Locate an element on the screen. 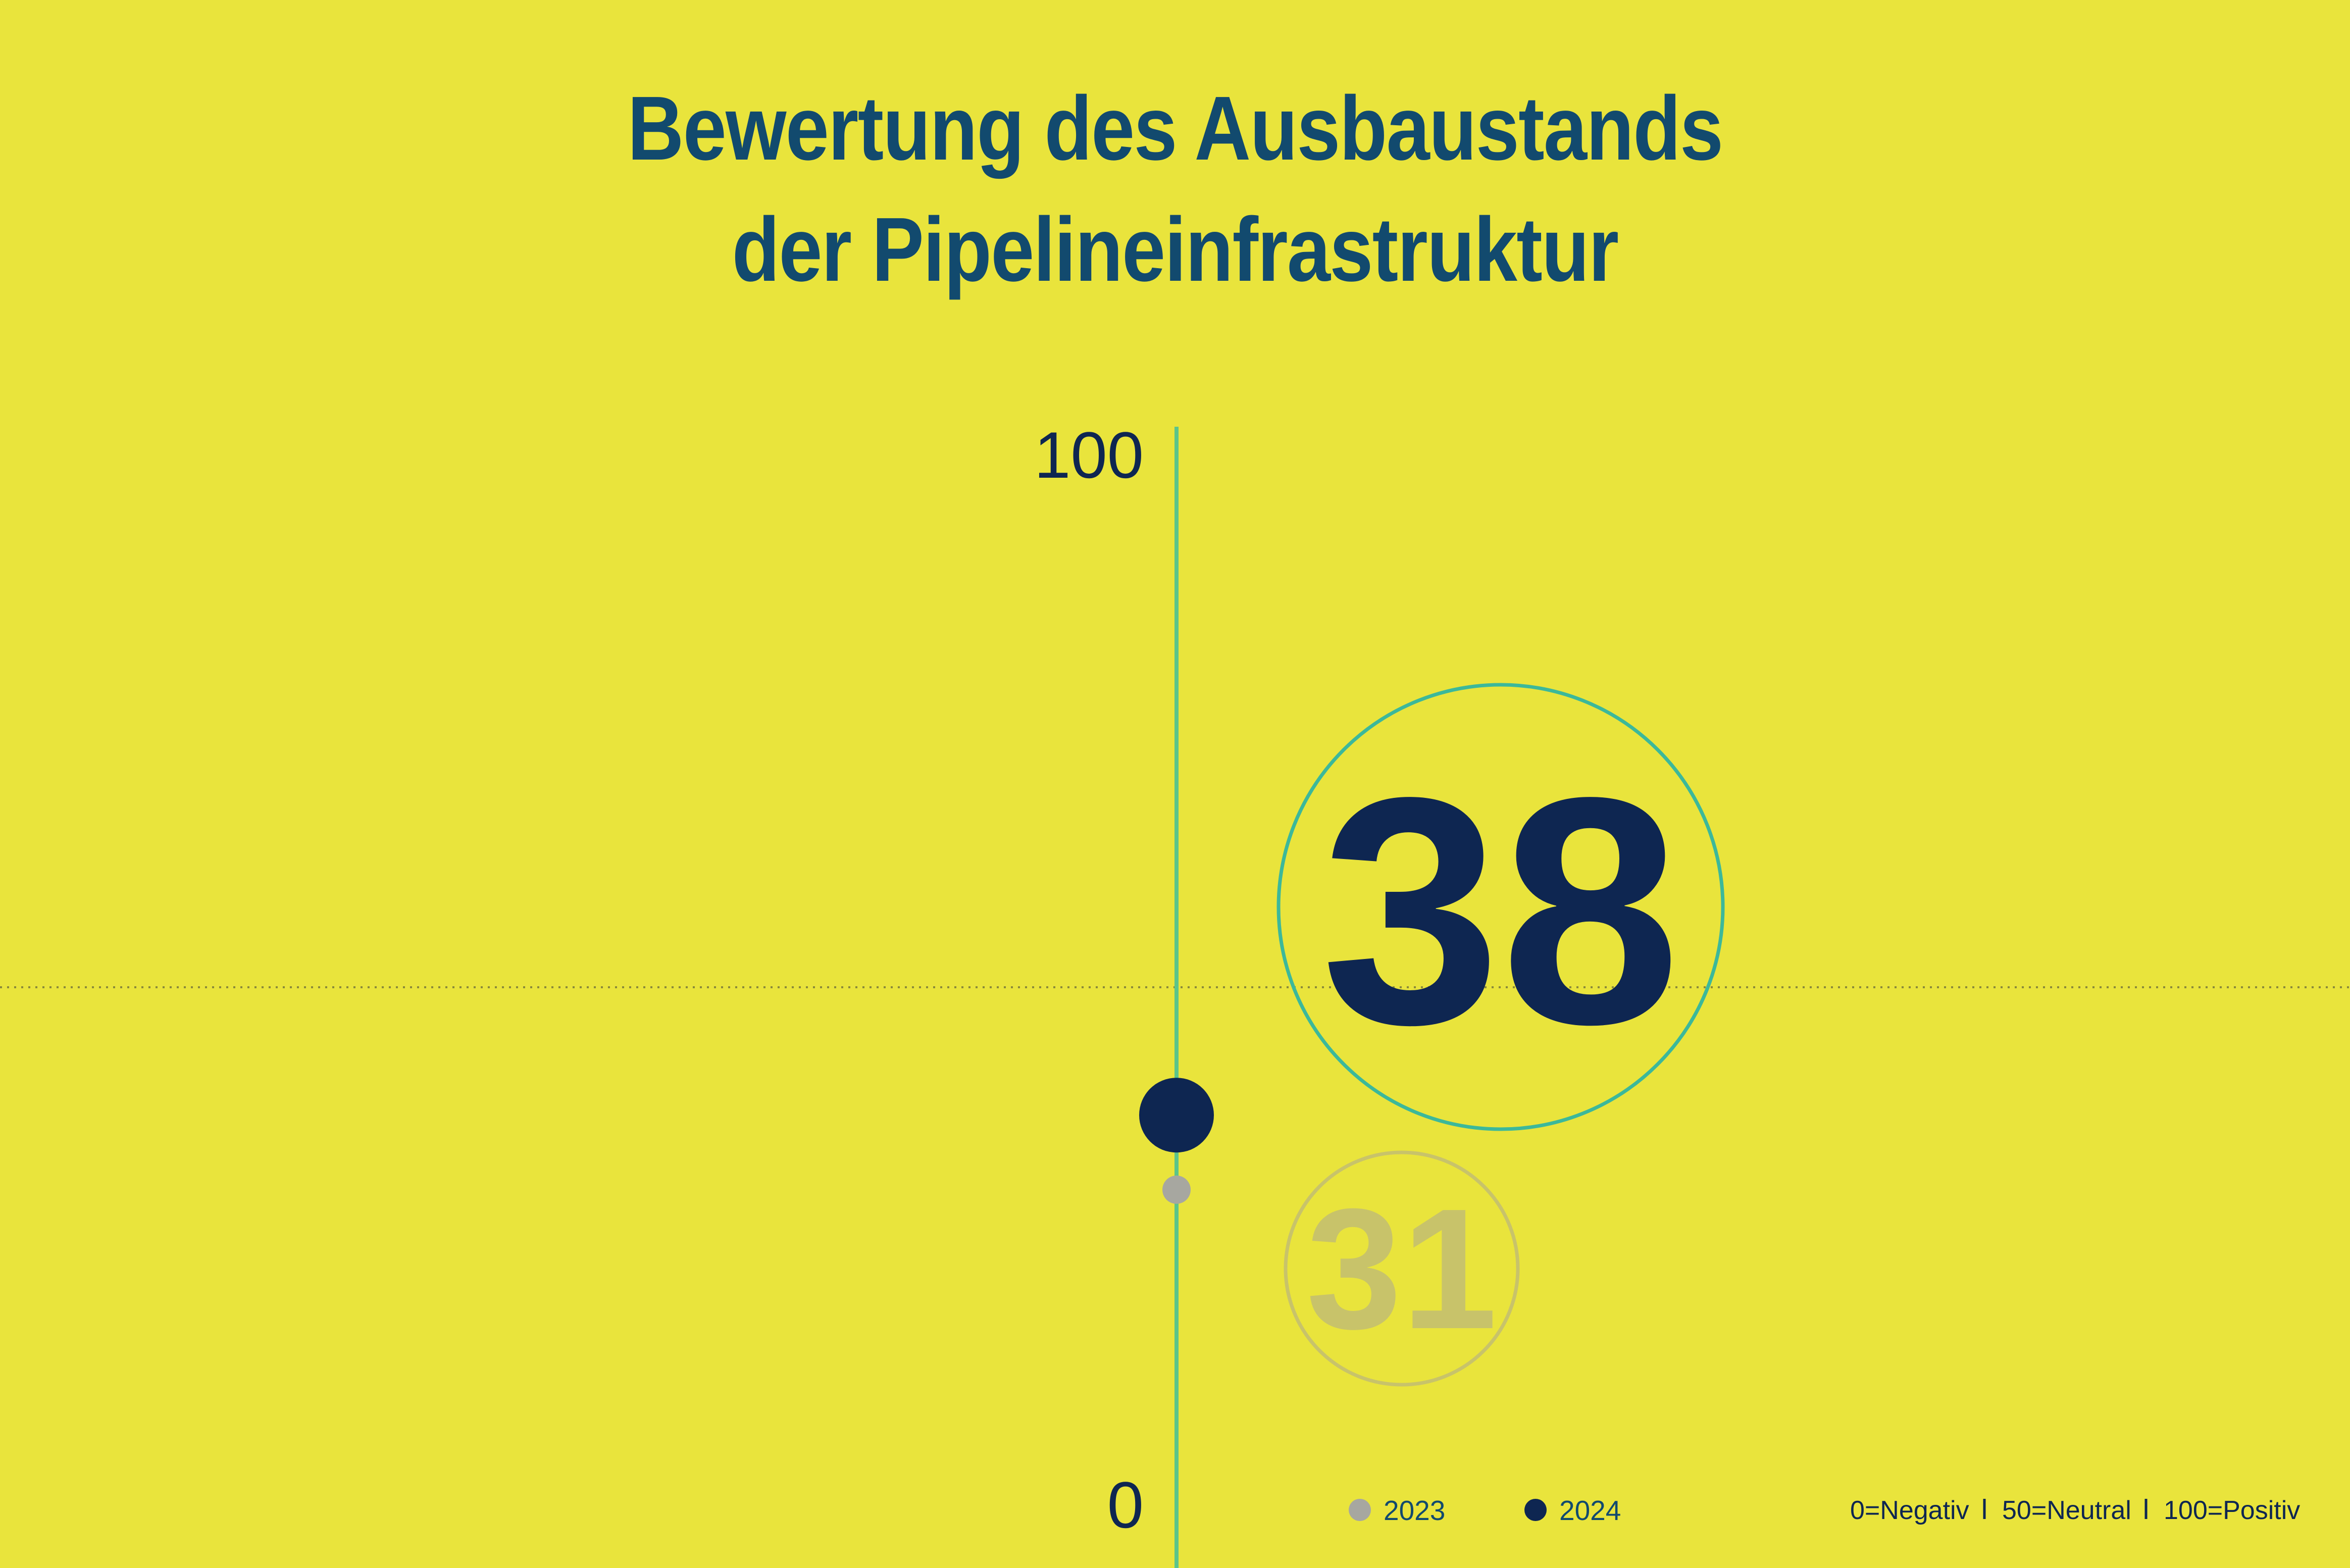 This screenshot has height=1568, width=2350. chart-title-line-1: Bewertung des Ausbaustands is located at coordinates (1175, 128).